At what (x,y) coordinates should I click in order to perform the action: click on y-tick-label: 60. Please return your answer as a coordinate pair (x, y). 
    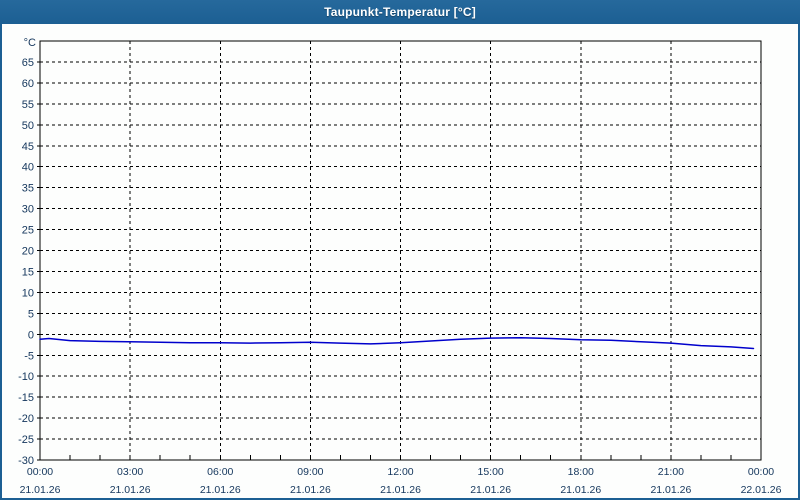
    Looking at the image, I should click on (28, 84).